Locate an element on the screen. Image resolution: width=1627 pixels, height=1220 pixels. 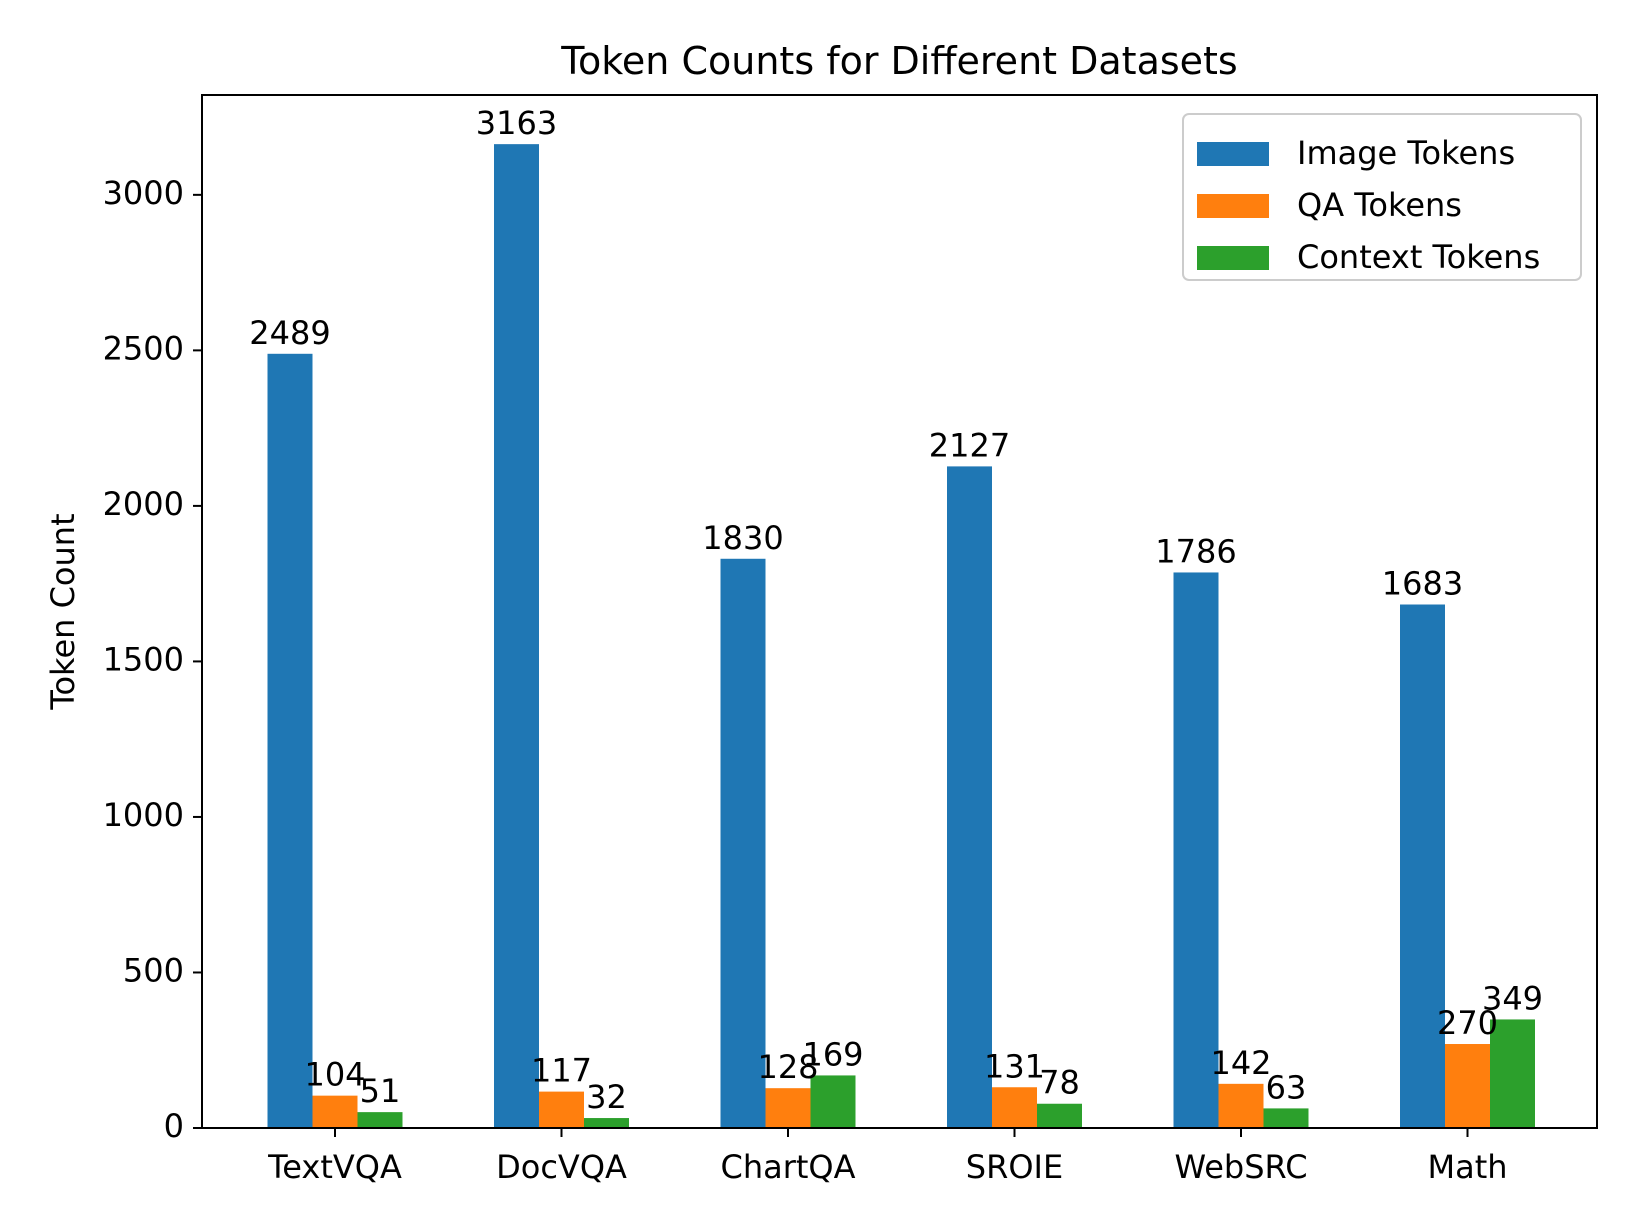
bar-qa-tokens-chartqa is located at coordinates (788, 1108).